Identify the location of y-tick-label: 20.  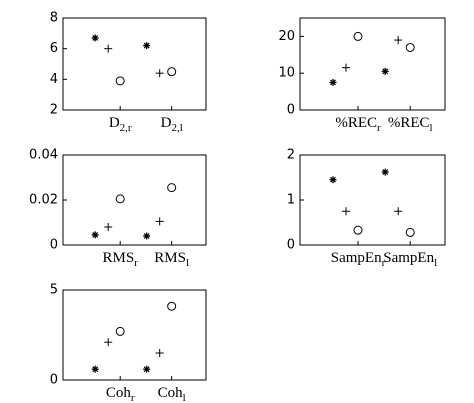
(286, 36).